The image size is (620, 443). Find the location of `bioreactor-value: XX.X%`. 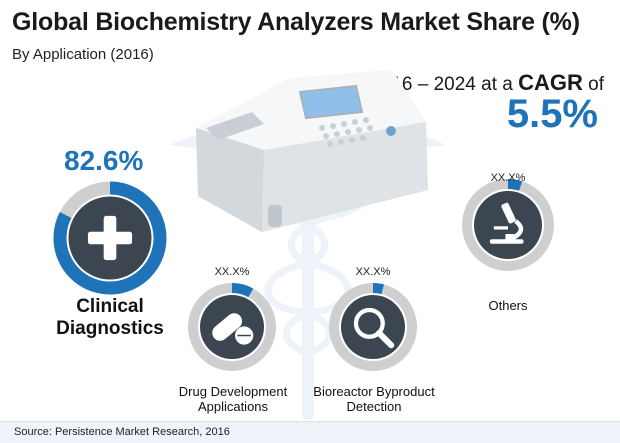

bioreactor-value: XX.X% is located at coordinates (373, 272).